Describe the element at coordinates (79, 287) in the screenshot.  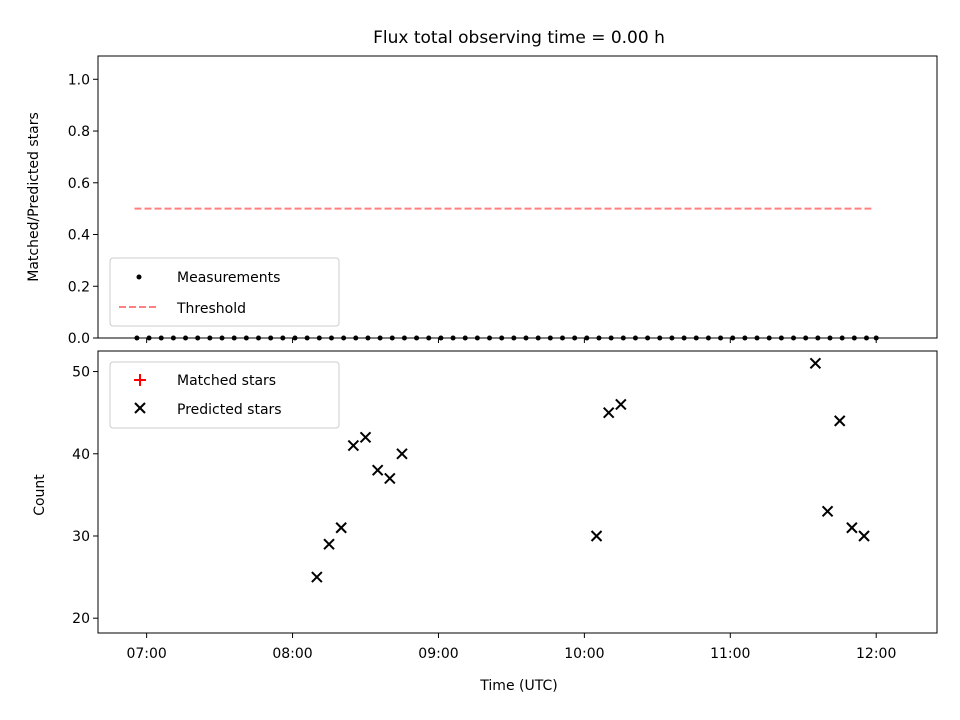
I see `top-y-tick-label: 0.2` at that location.